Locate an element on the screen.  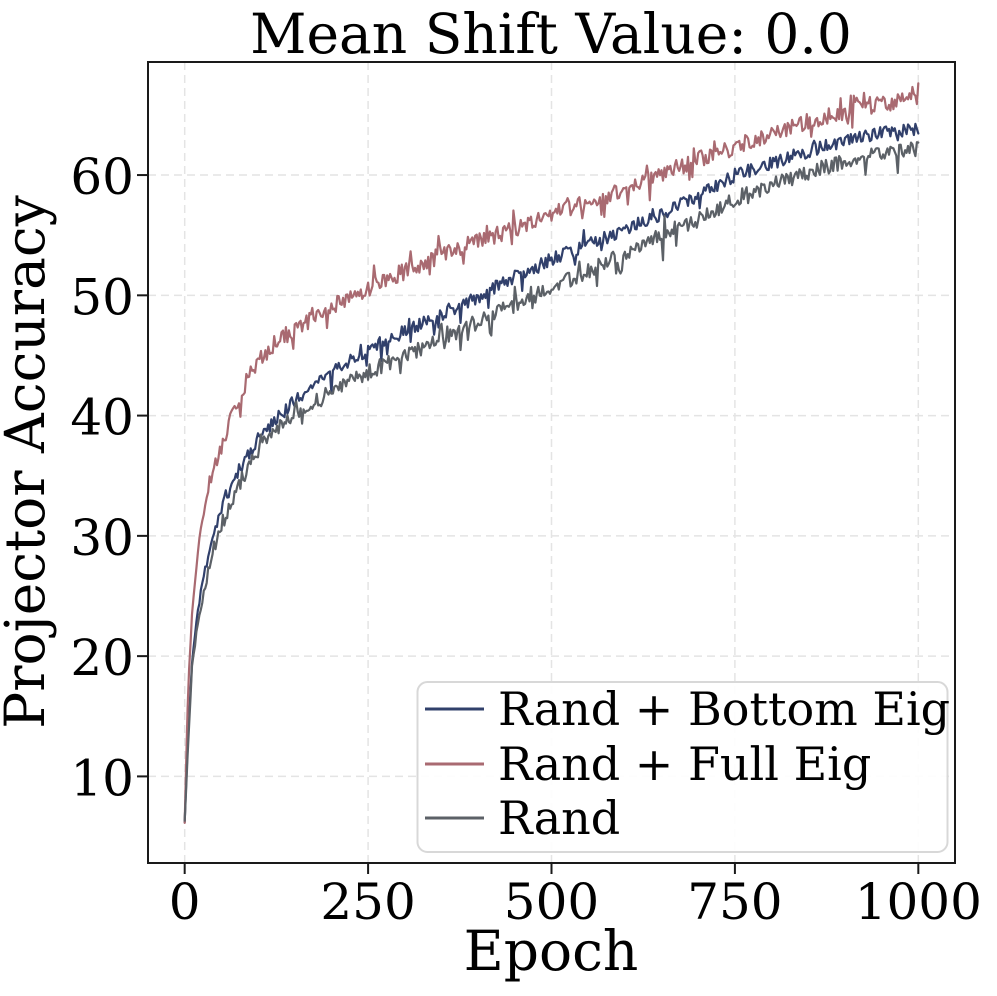
legend-entry: Rand + Full Eig is located at coordinates (648, 764).